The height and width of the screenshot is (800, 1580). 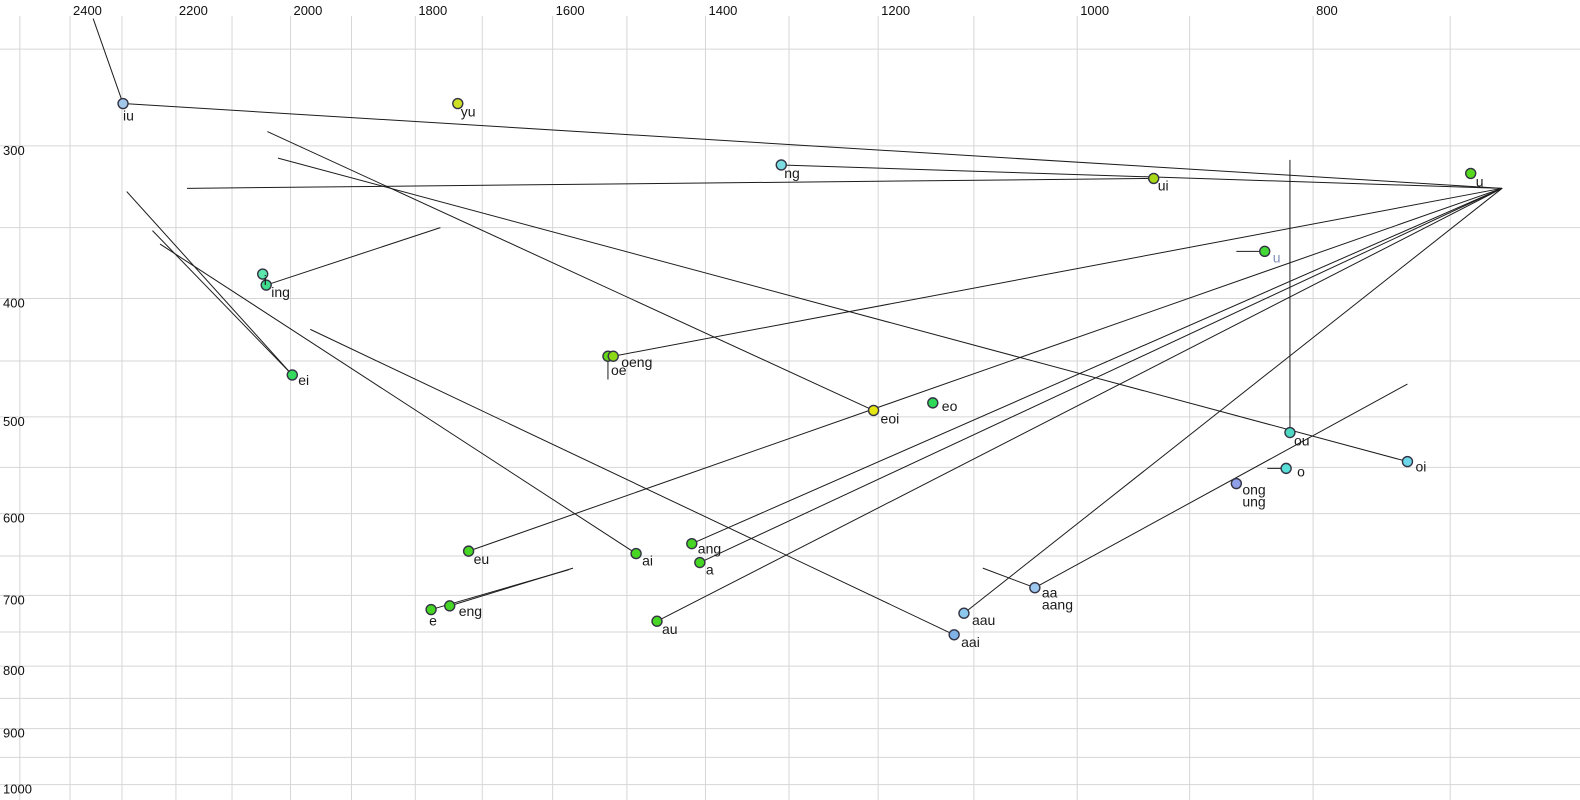 What do you see at coordinates (468, 551) in the screenshot?
I see `vowel-marker-eu` at bounding box center [468, 551].